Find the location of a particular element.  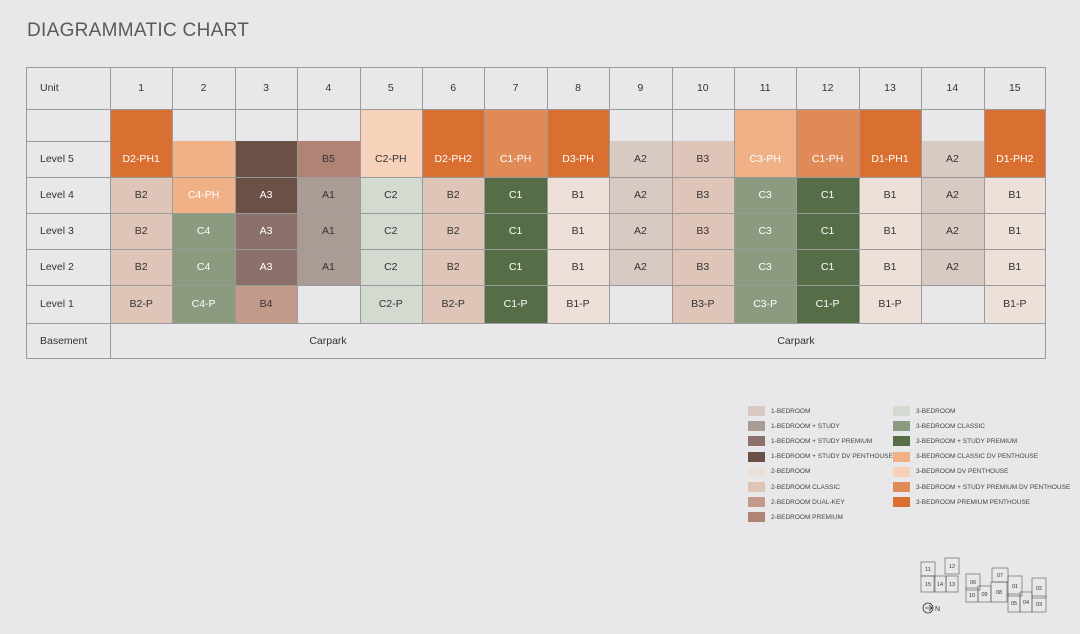

legend-item: 1-BEDROOM is located at coordinates (779, 411).